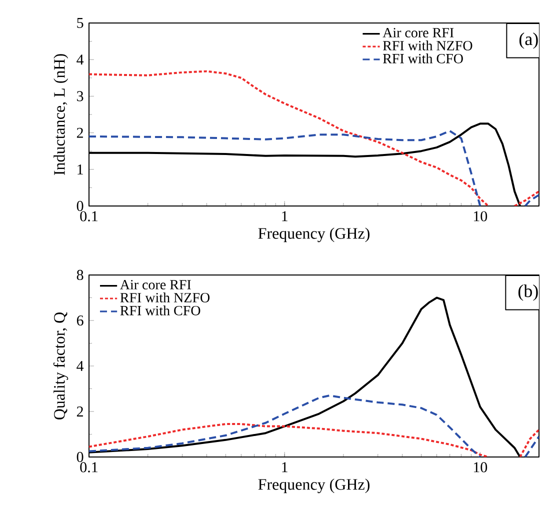  I want to click on y-axis-title: Inductance, L (nH), so click(61, 114).